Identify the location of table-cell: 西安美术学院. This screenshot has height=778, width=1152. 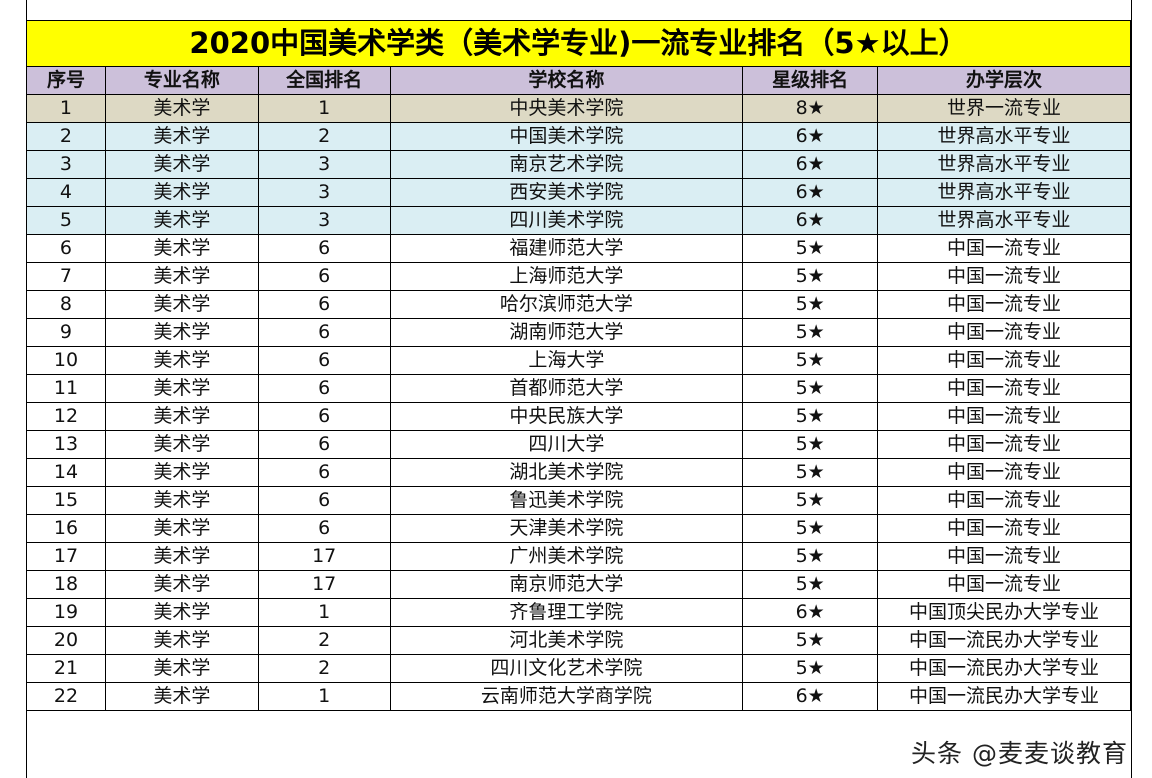
(566, 192).